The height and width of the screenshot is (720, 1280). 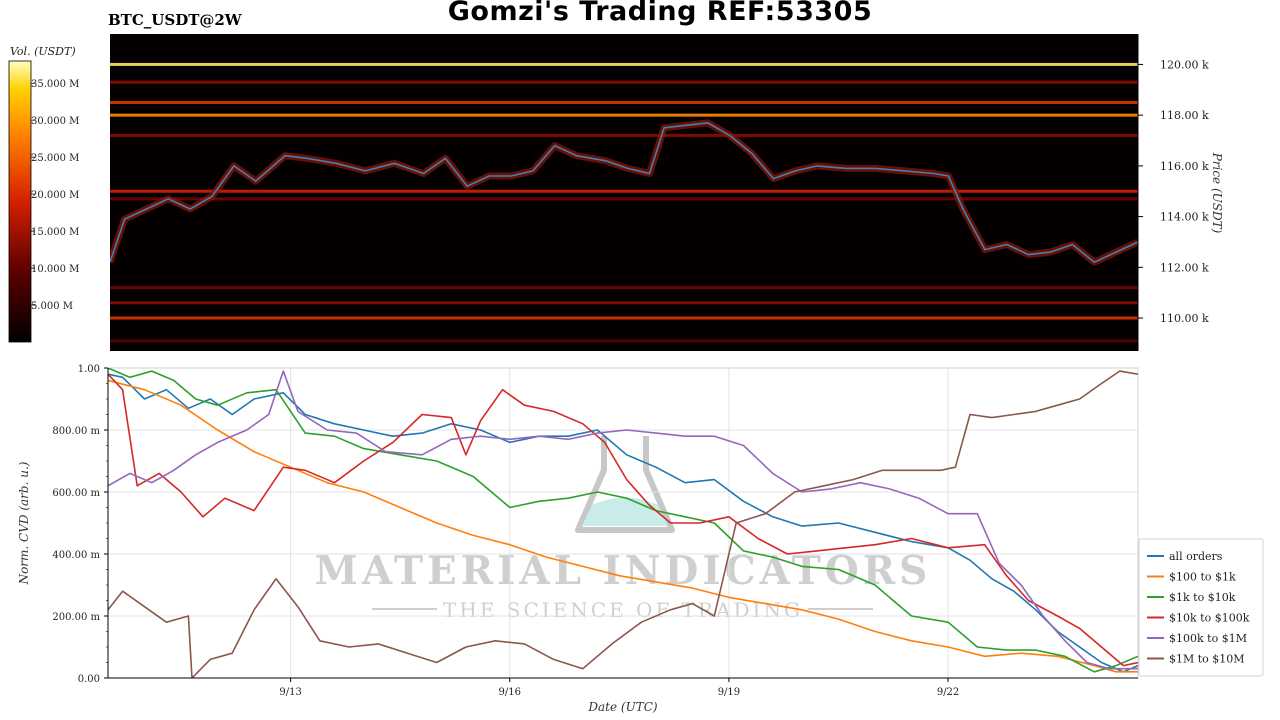 I want to click on heatmap-y-label: Price (USDT), so click(x=1217, y=193).